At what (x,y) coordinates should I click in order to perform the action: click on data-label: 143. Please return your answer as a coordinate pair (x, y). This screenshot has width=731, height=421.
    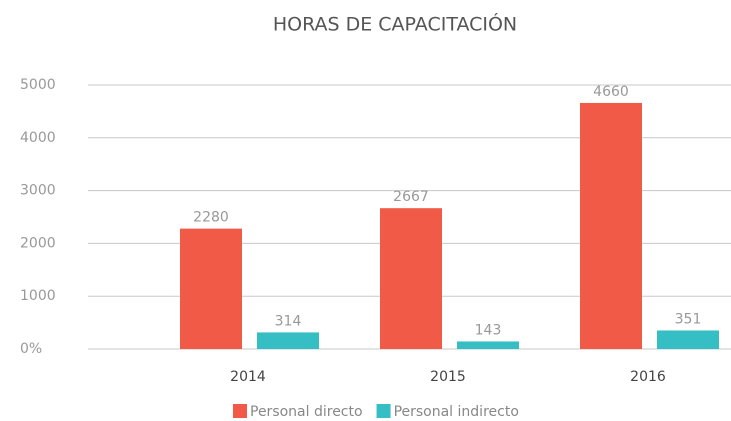
    Looking at the image, I should click on (488, 330).